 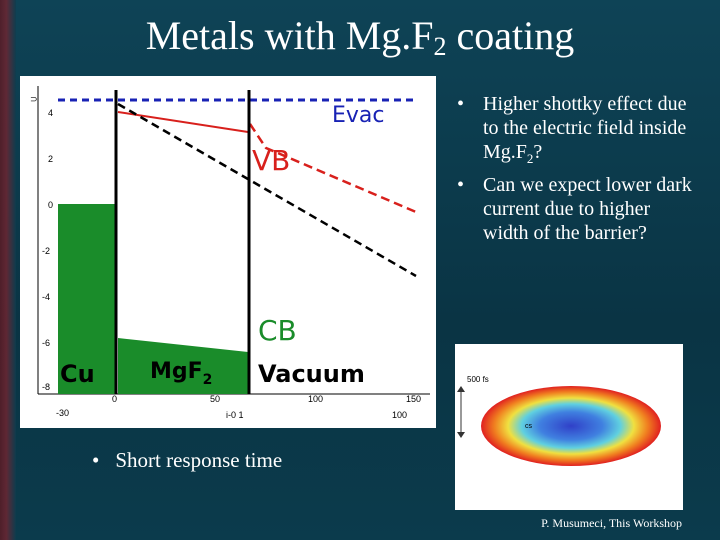 What do you see at coordinates (461, 435) in the screenshot?
I see `time-arrow-down-icon` at bounding box center [461, 435].